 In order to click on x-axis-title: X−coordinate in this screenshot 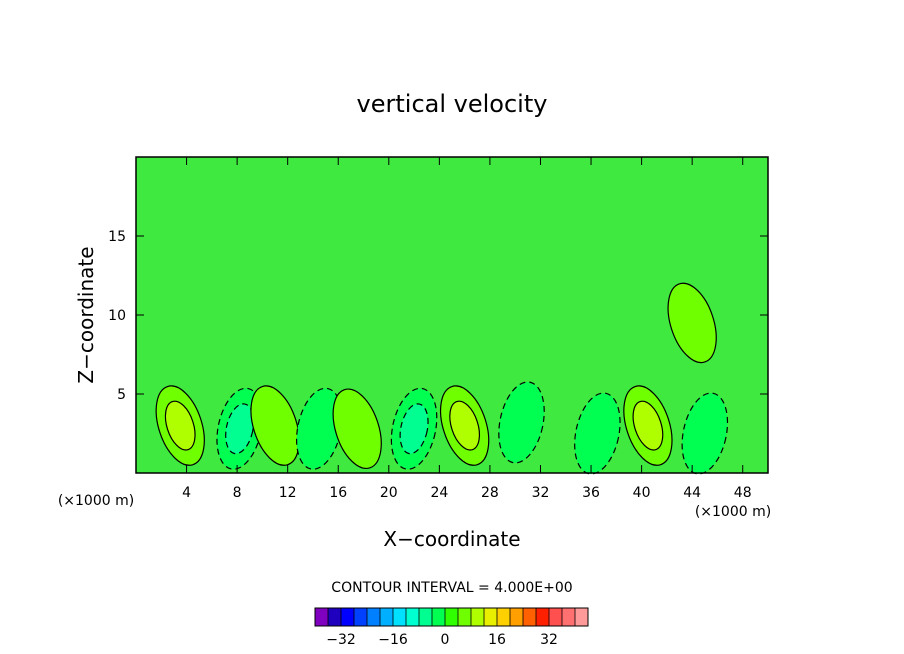, I will do `click(451, 539)`.